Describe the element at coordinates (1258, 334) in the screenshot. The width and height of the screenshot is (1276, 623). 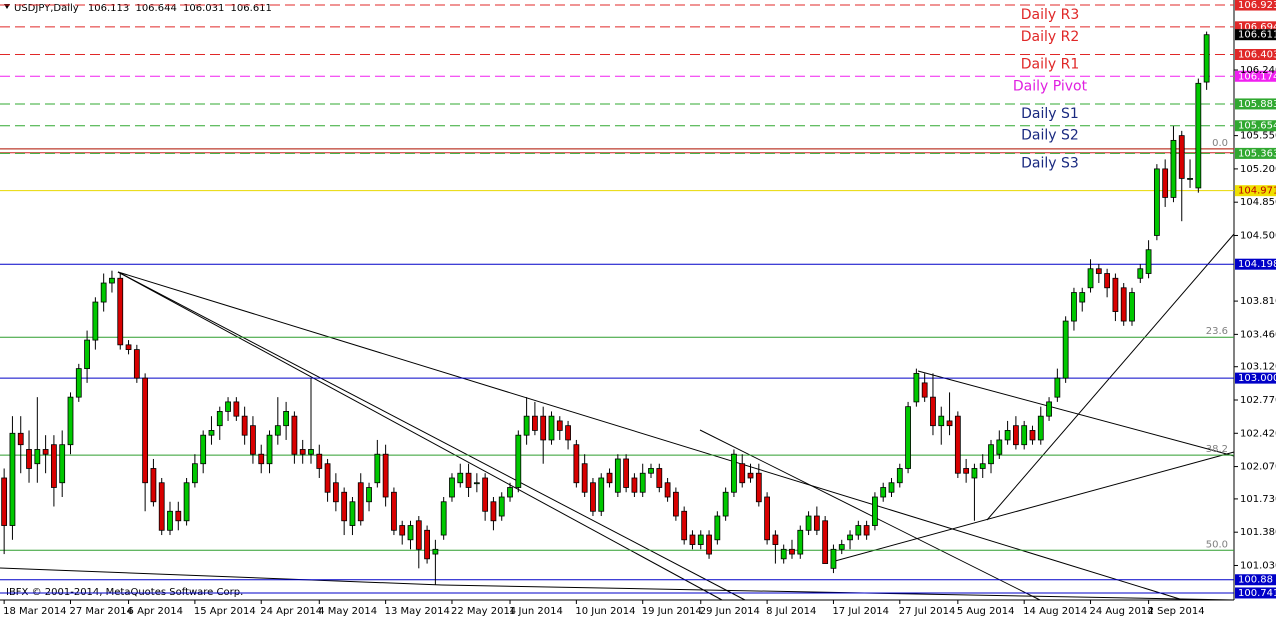
I see `y-tick-label: 103.460` at that location.